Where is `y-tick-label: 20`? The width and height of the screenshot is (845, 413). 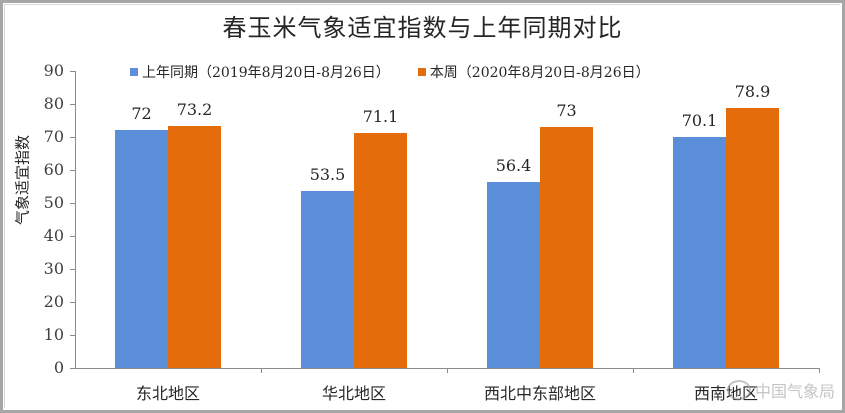 y-tick-label: 20 is located at coordinates (53, 301).